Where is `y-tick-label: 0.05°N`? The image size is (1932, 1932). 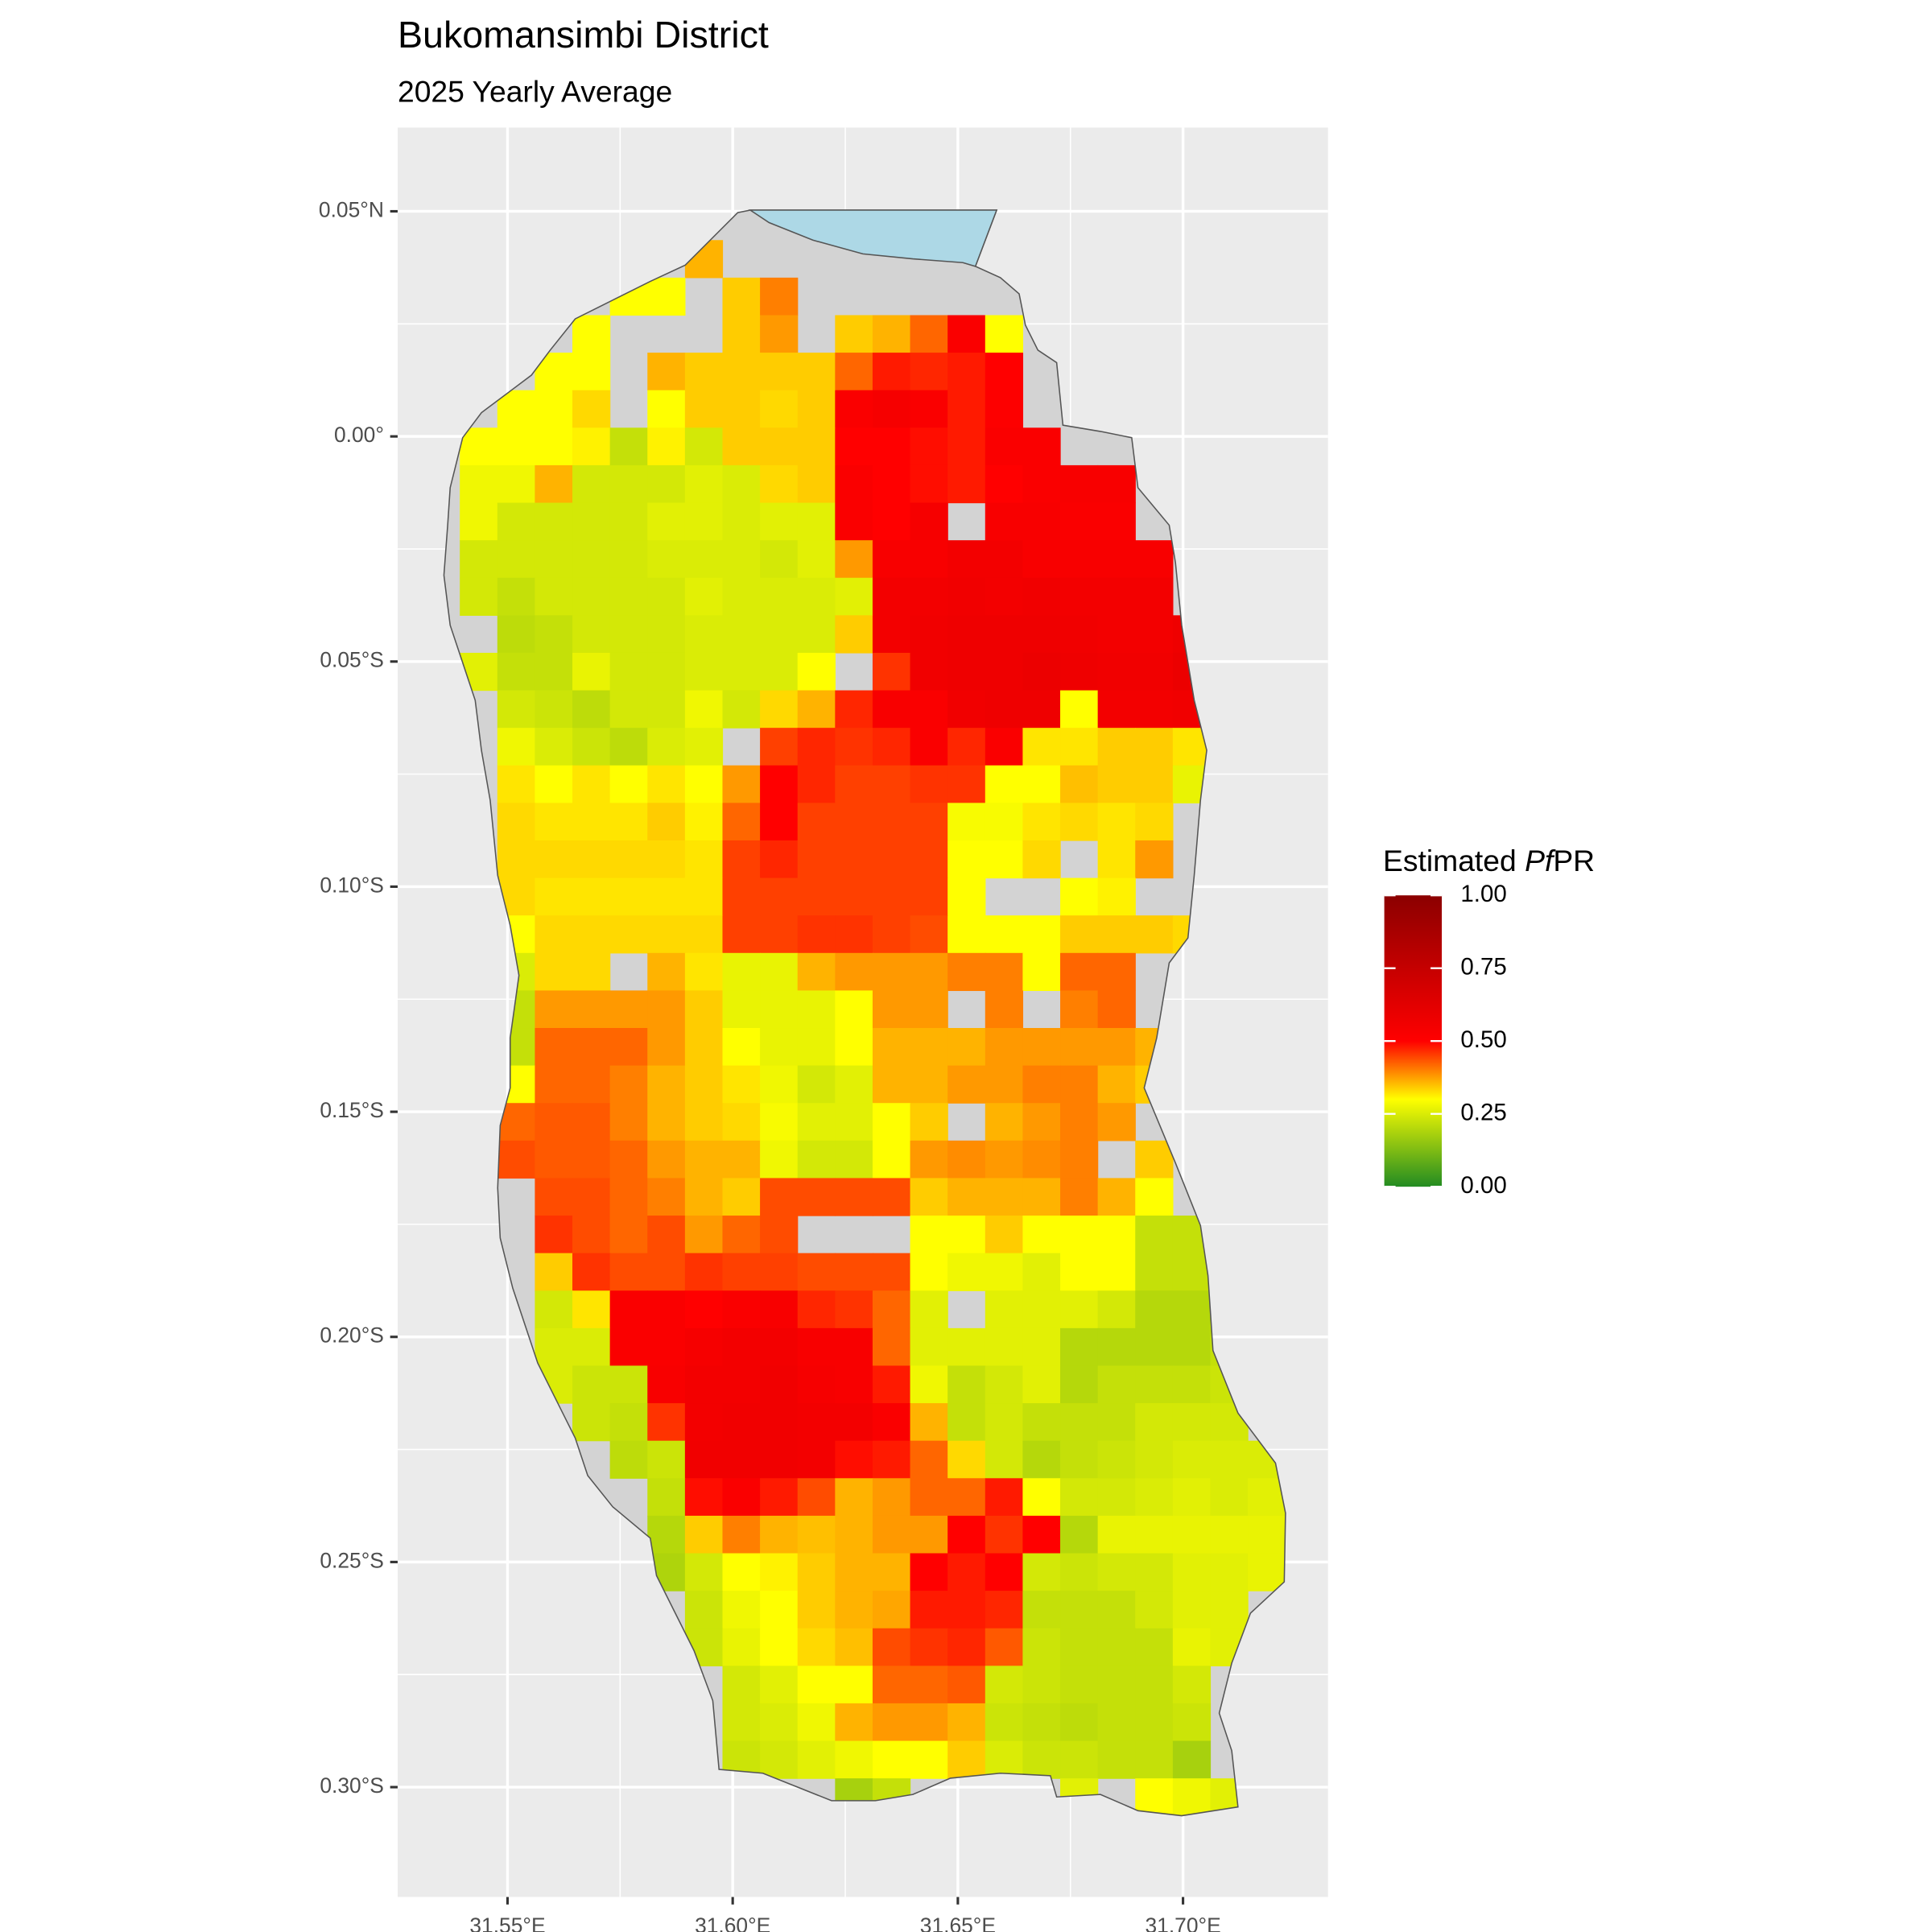 y-tick-label: 0.05°N is located at coordinates (351, 209).